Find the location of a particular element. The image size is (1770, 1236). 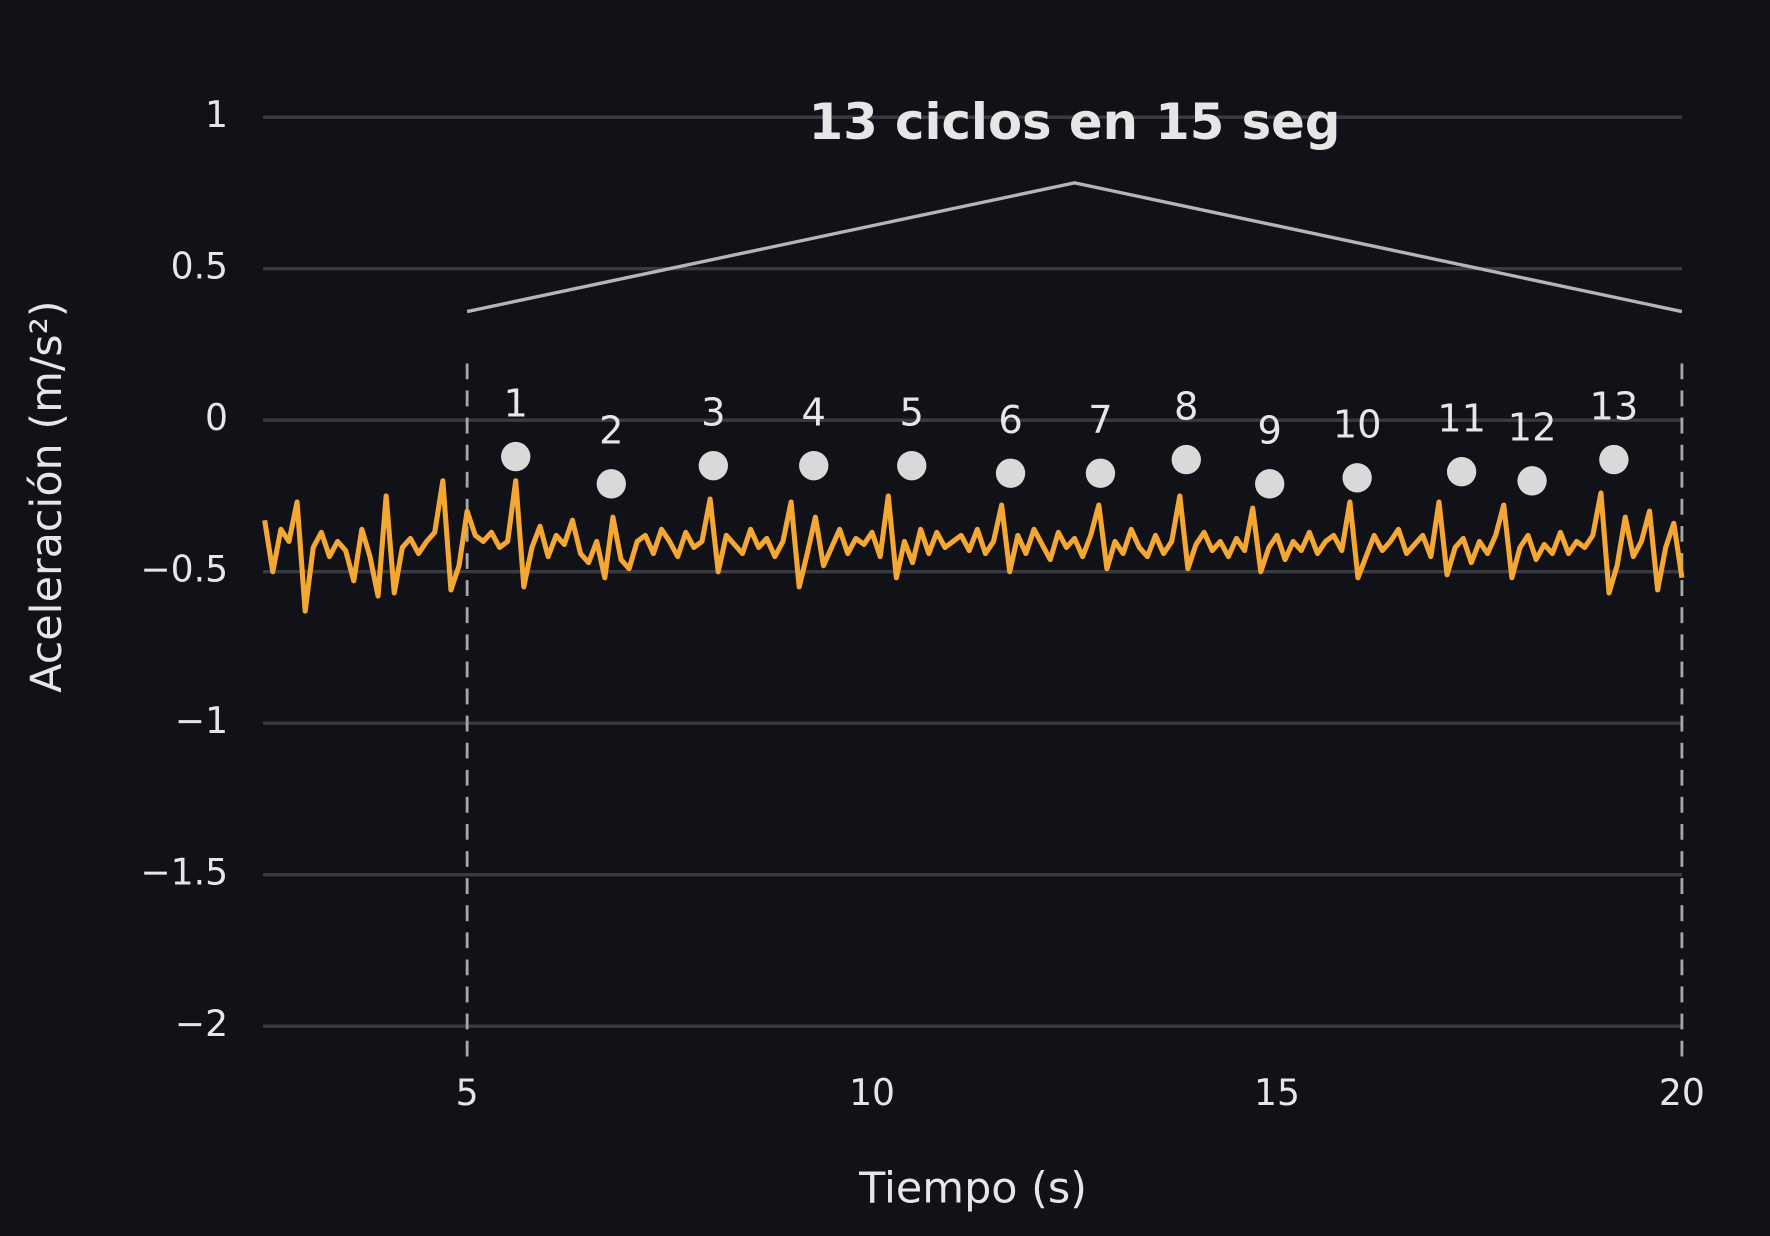

peak-label: 5 is located at coordinates (912, 412).